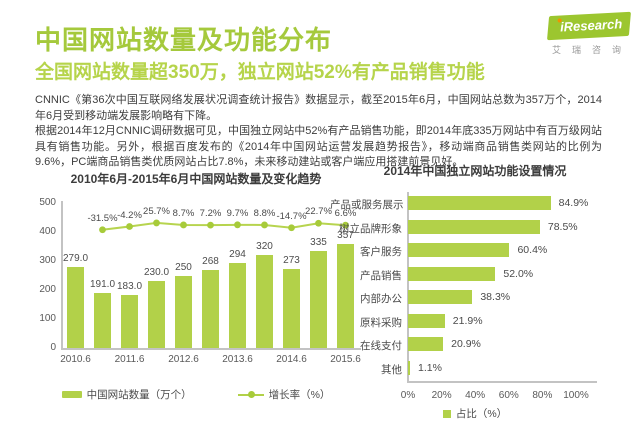 This screenshot has height=430, width=636. I want to click on page-subtitle: 全国网站数量超350万，独立网站52%有产品销售功能, so click(260, 72).